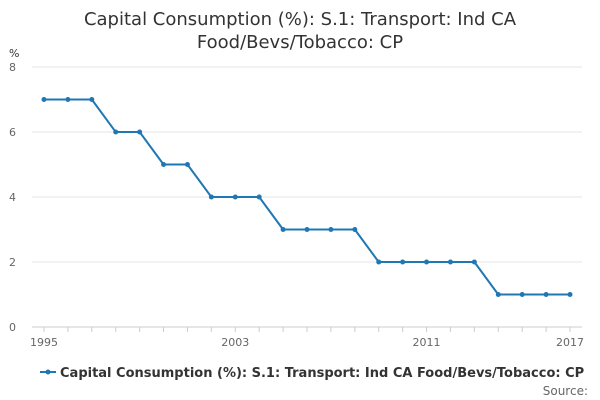 The height and width of the screenshot is (400, 600). I want to click on chart-title-line-2: Food/Bevs/Tobacco: CP, so click(300, 42).